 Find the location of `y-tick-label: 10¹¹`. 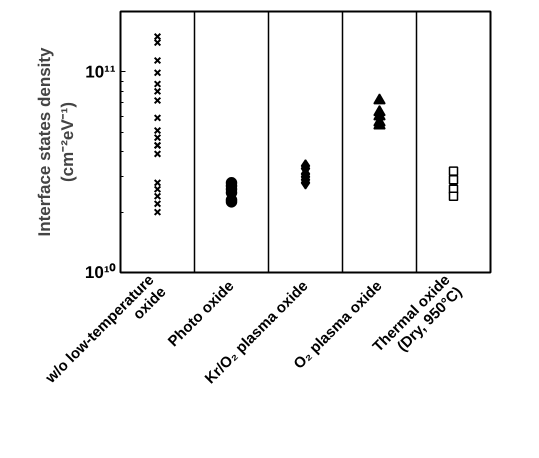

y-tick-label: 10¹¹ is located at coordinates (100, 72).